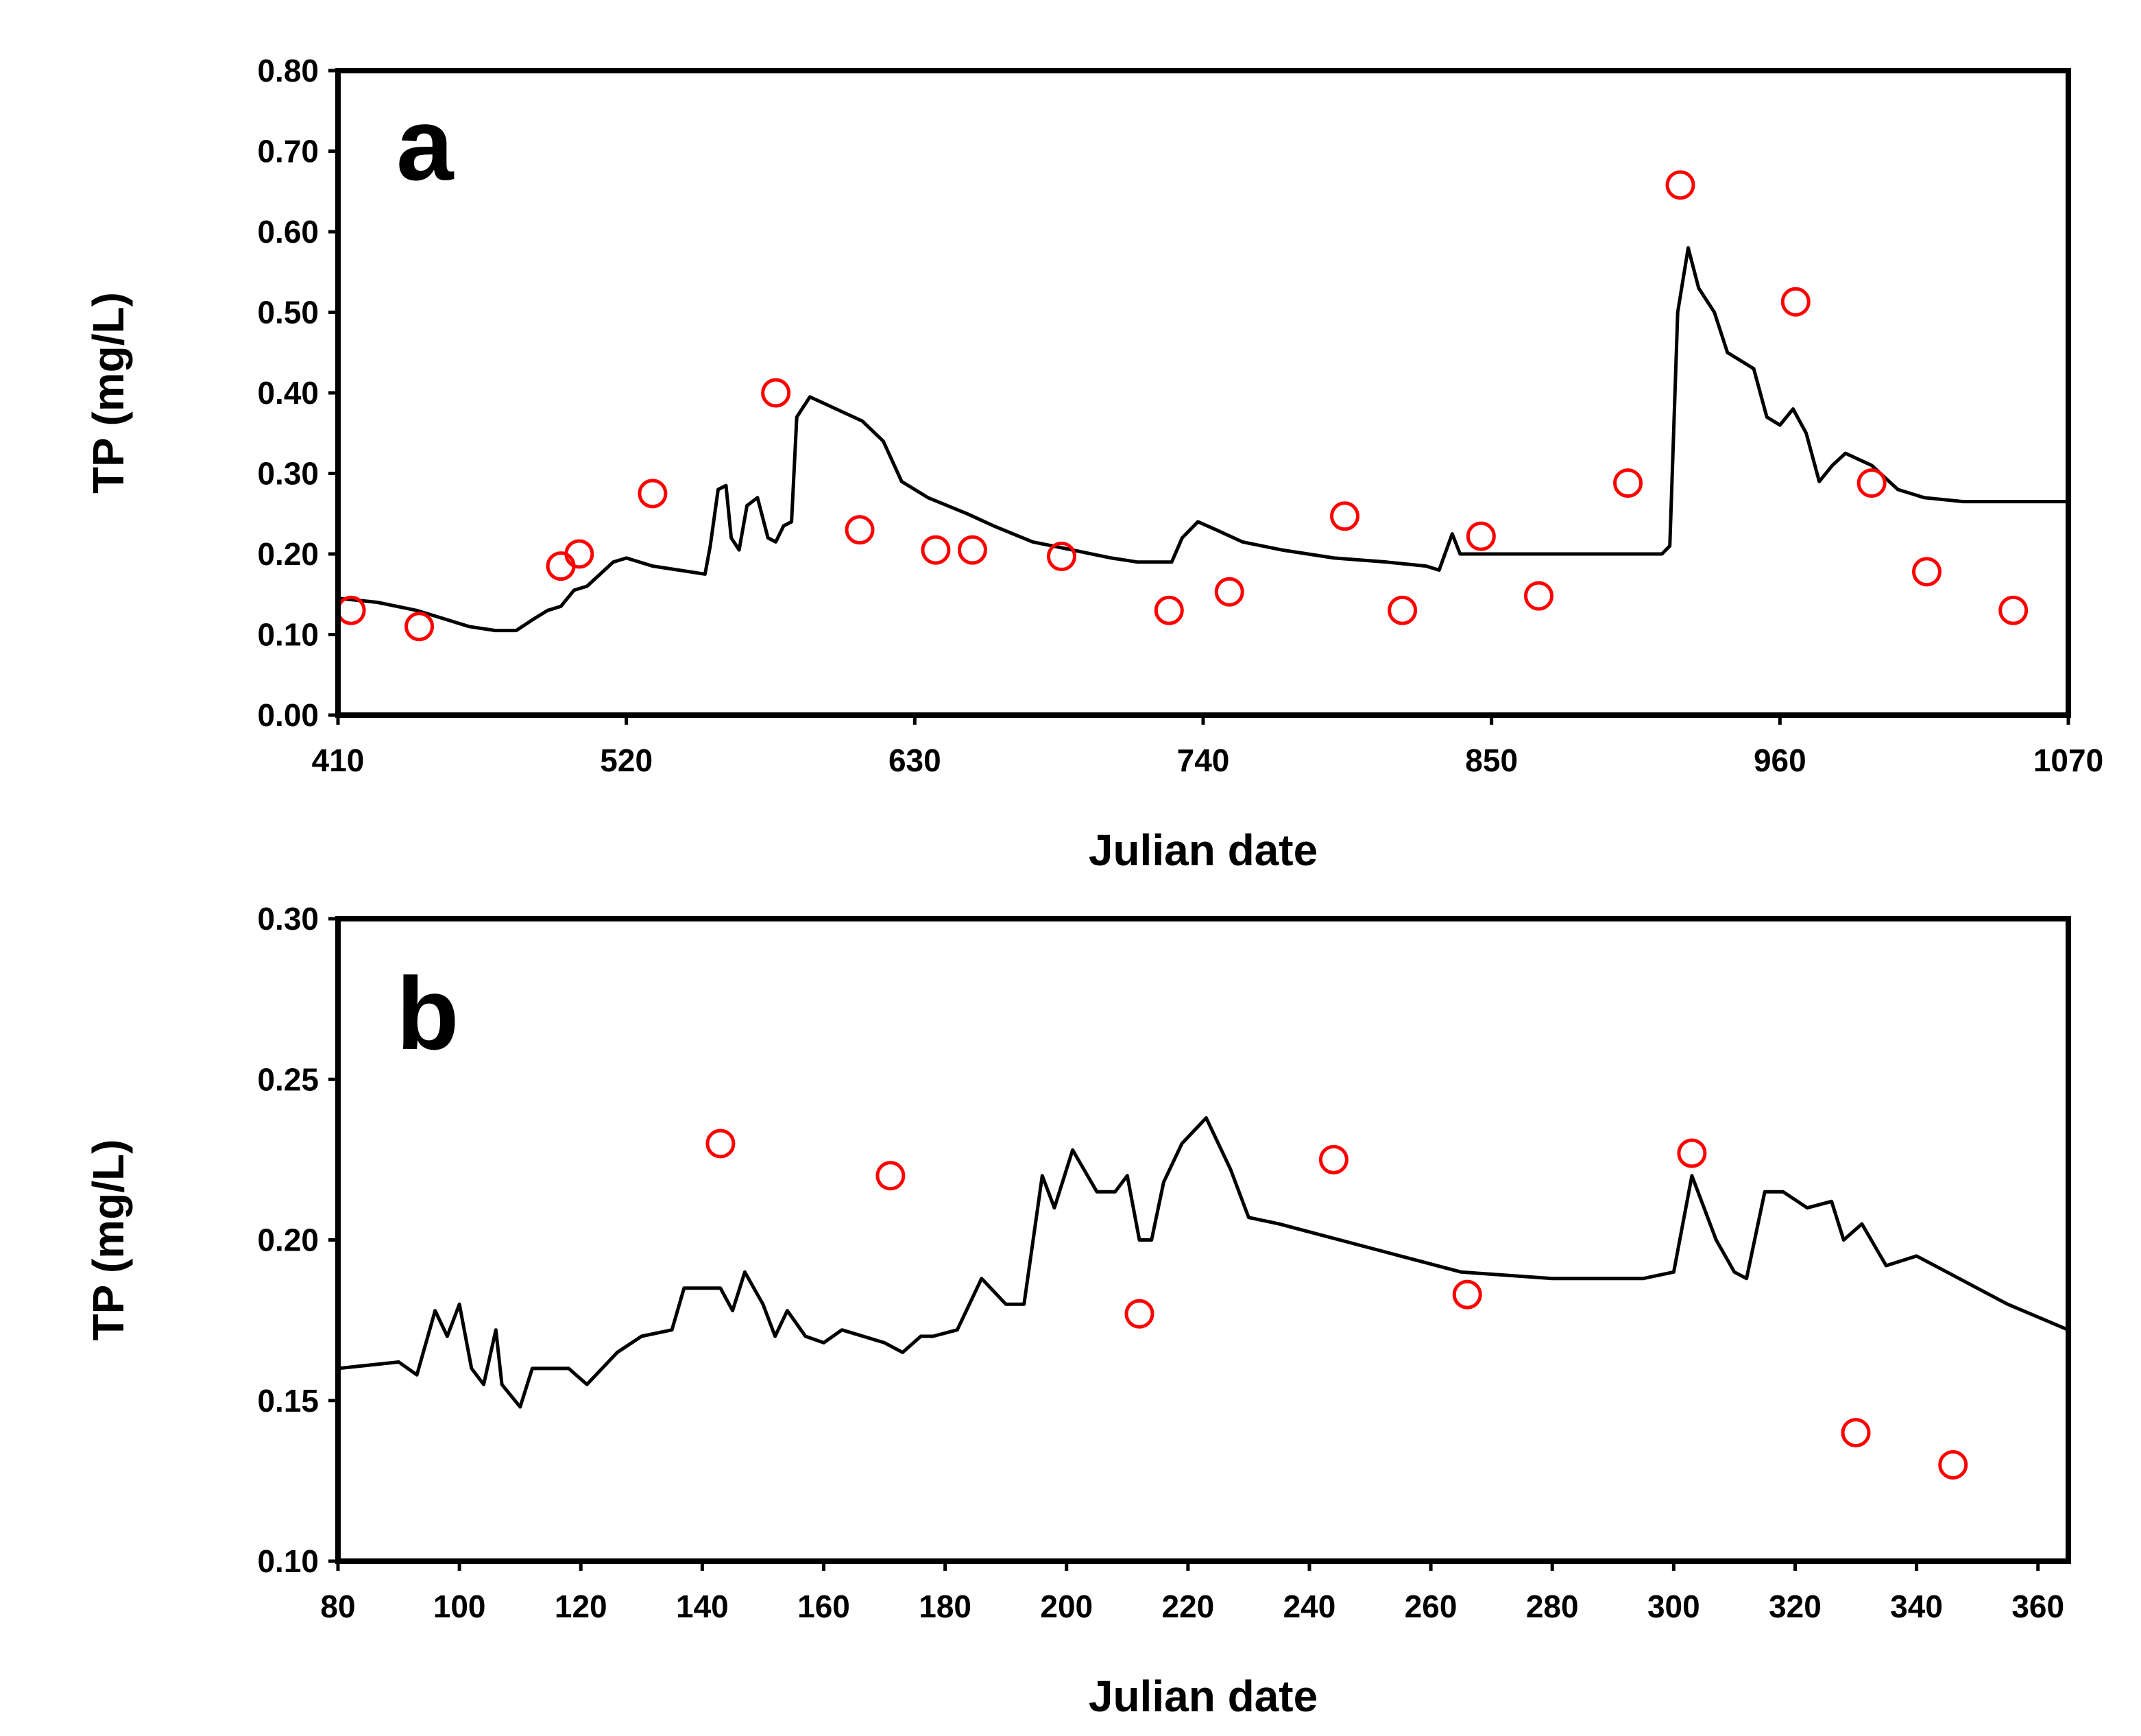  Describe the element at coordinates (823, 1607) in the screenshot. I see `x-tick-label: 160` at that location.